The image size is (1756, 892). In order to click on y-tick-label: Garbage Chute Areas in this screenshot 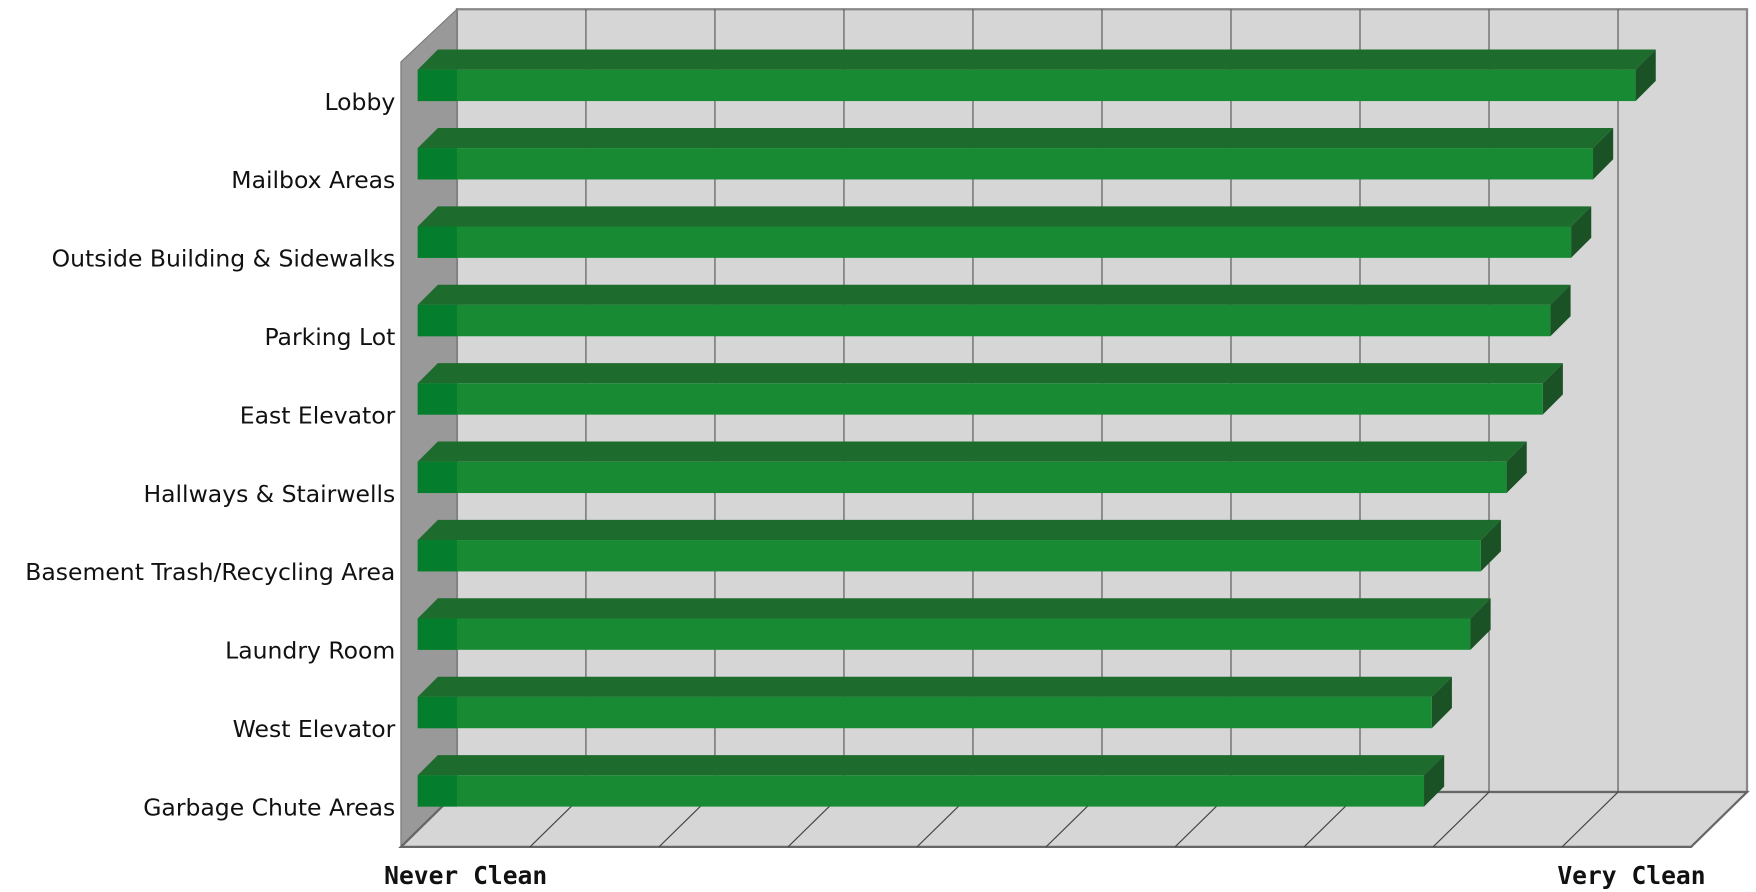, I will do `click(269, 807)`.